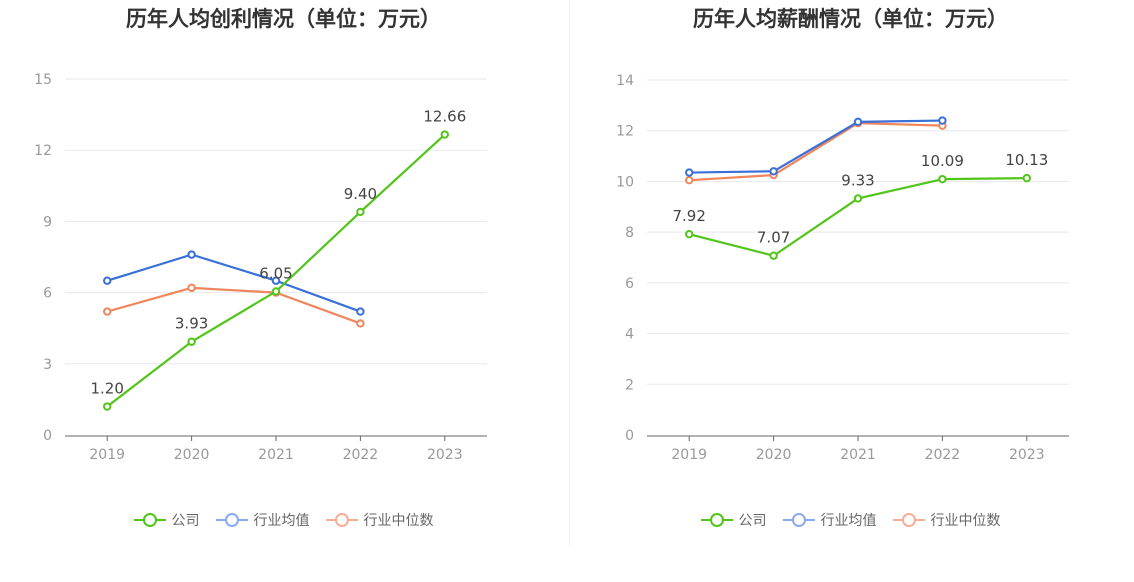  What do you see at coordinates (688, 216) in the screenshot?
I see `data-label: 7.92` at bounding box center [688, 216].